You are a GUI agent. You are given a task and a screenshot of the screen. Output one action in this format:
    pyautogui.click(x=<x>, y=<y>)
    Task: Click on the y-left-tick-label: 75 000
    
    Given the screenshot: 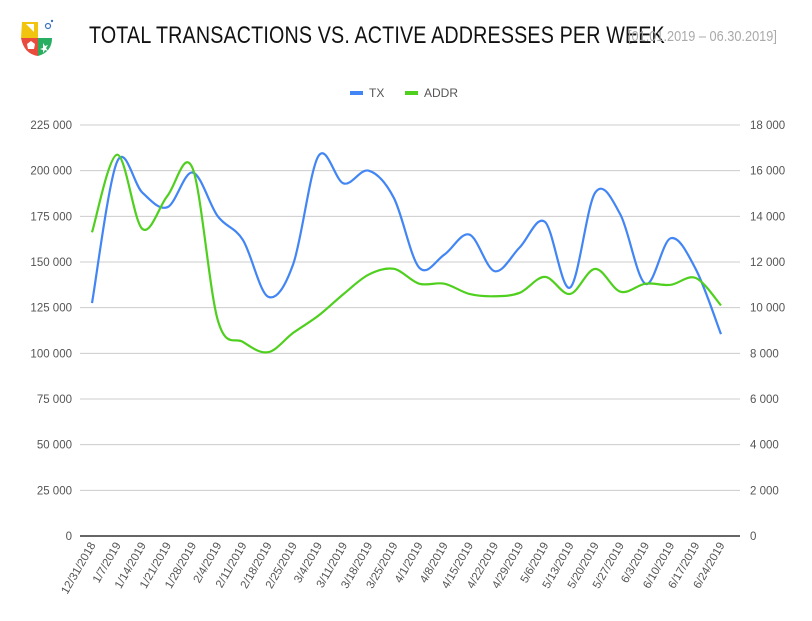 What is the action you would take?
    pyautogui.click(x=54, y=400)
    